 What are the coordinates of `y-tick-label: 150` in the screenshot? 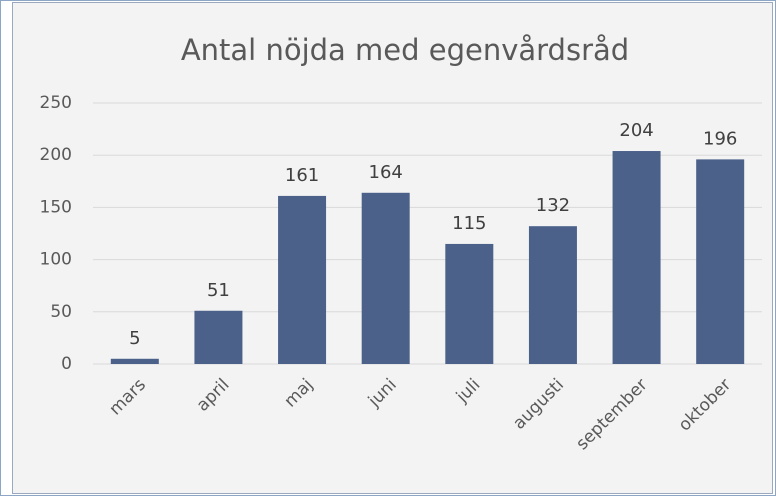 It's located at (56, 207).